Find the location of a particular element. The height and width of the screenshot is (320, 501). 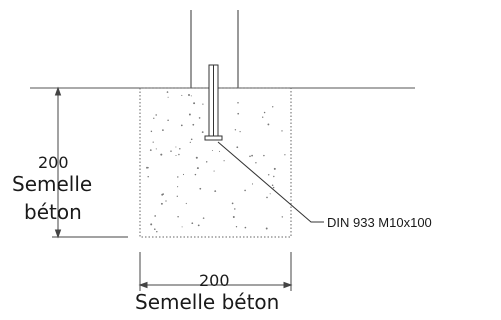

post is located at coordinates (214, 49).